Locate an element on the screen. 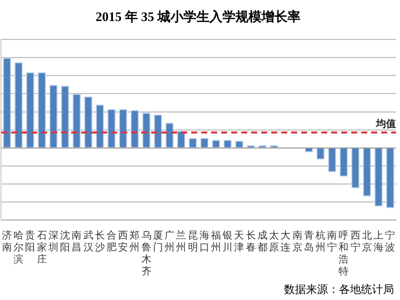 The width and height of the screenshot is (400, 300). x-tick-label: 南宁 is located at coordinates (332, 242).